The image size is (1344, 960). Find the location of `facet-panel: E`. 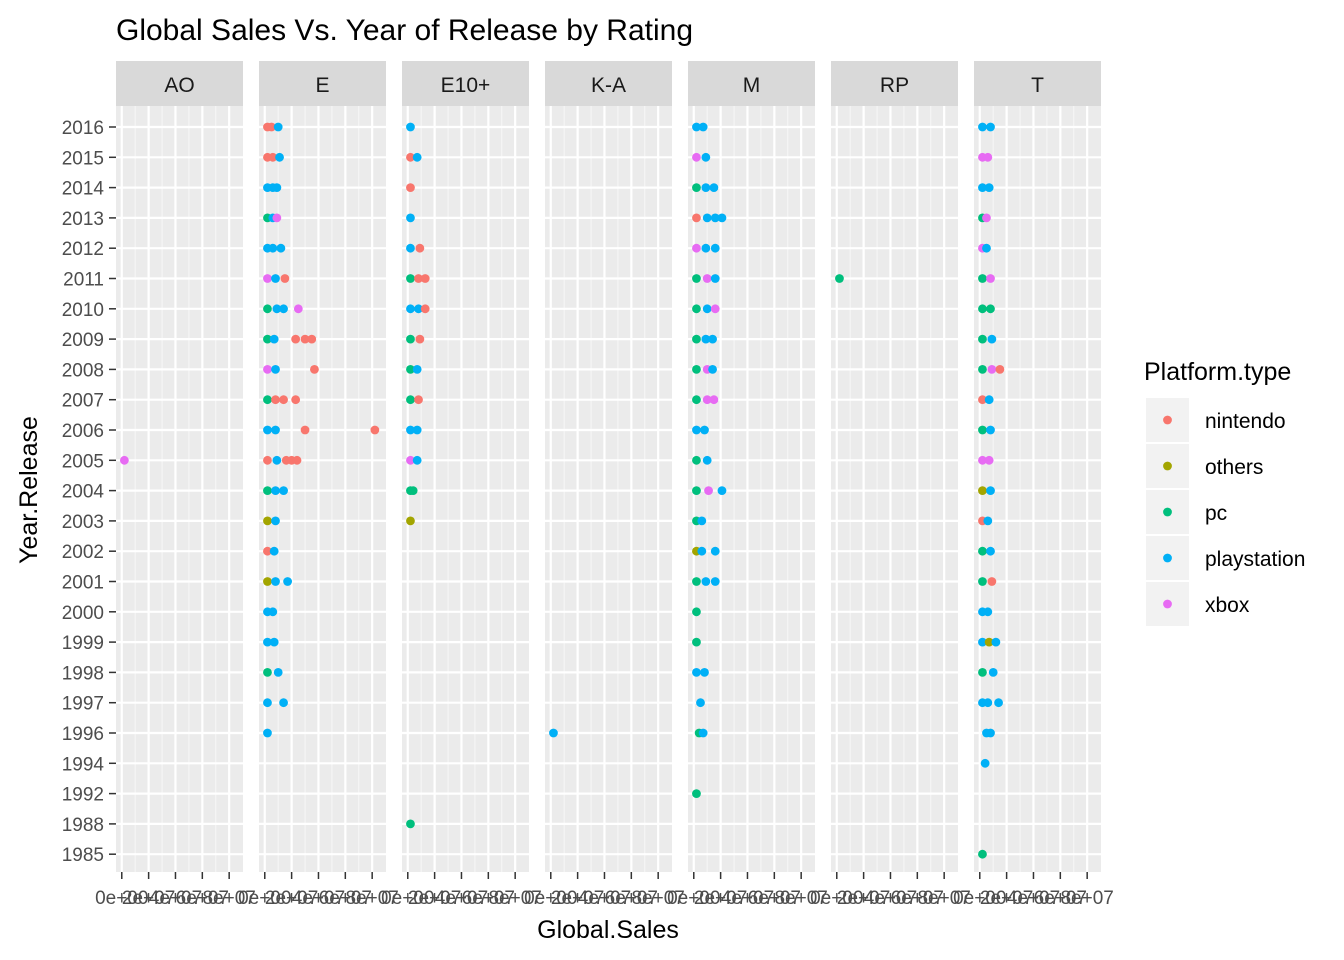

facet-panel: E is located at coordinates (322, 466).